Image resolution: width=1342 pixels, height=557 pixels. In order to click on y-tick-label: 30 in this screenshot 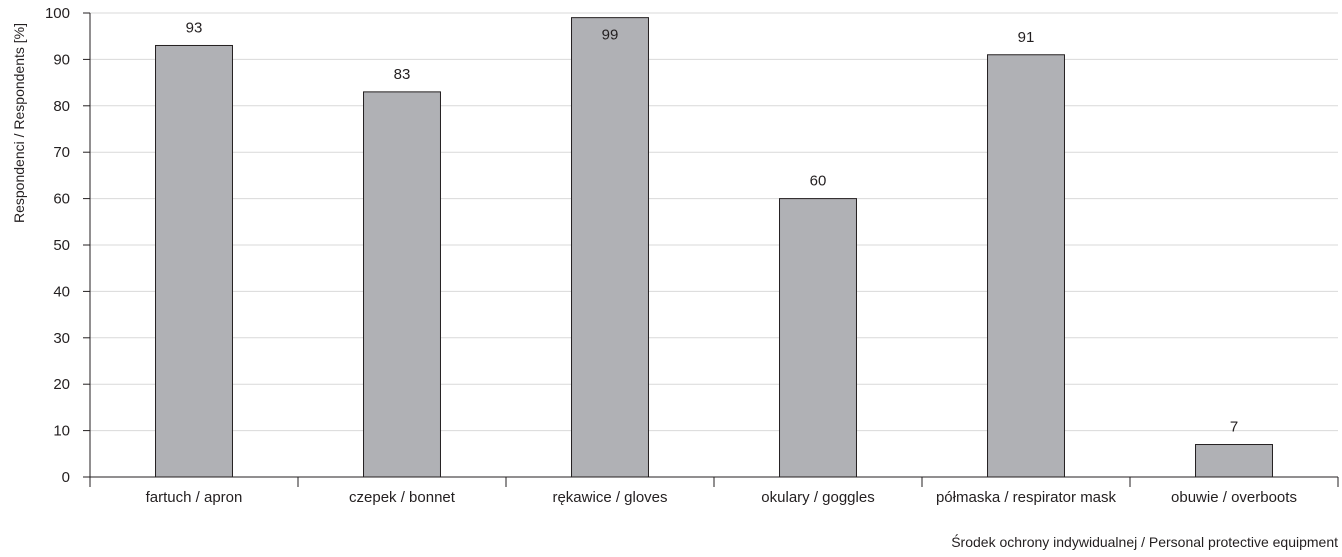, I will do `click(61, 338)`.